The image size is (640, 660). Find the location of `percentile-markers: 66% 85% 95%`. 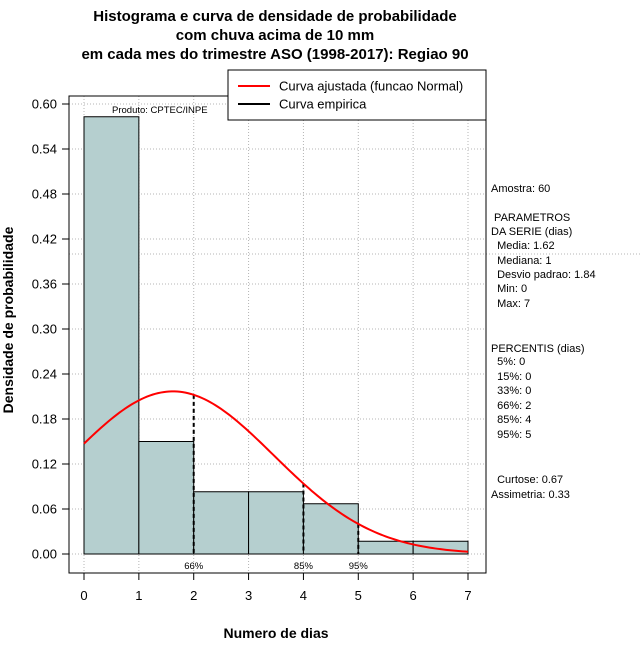

percentile-markers: 66% 85% 95% is located at coordinates (276, 483).